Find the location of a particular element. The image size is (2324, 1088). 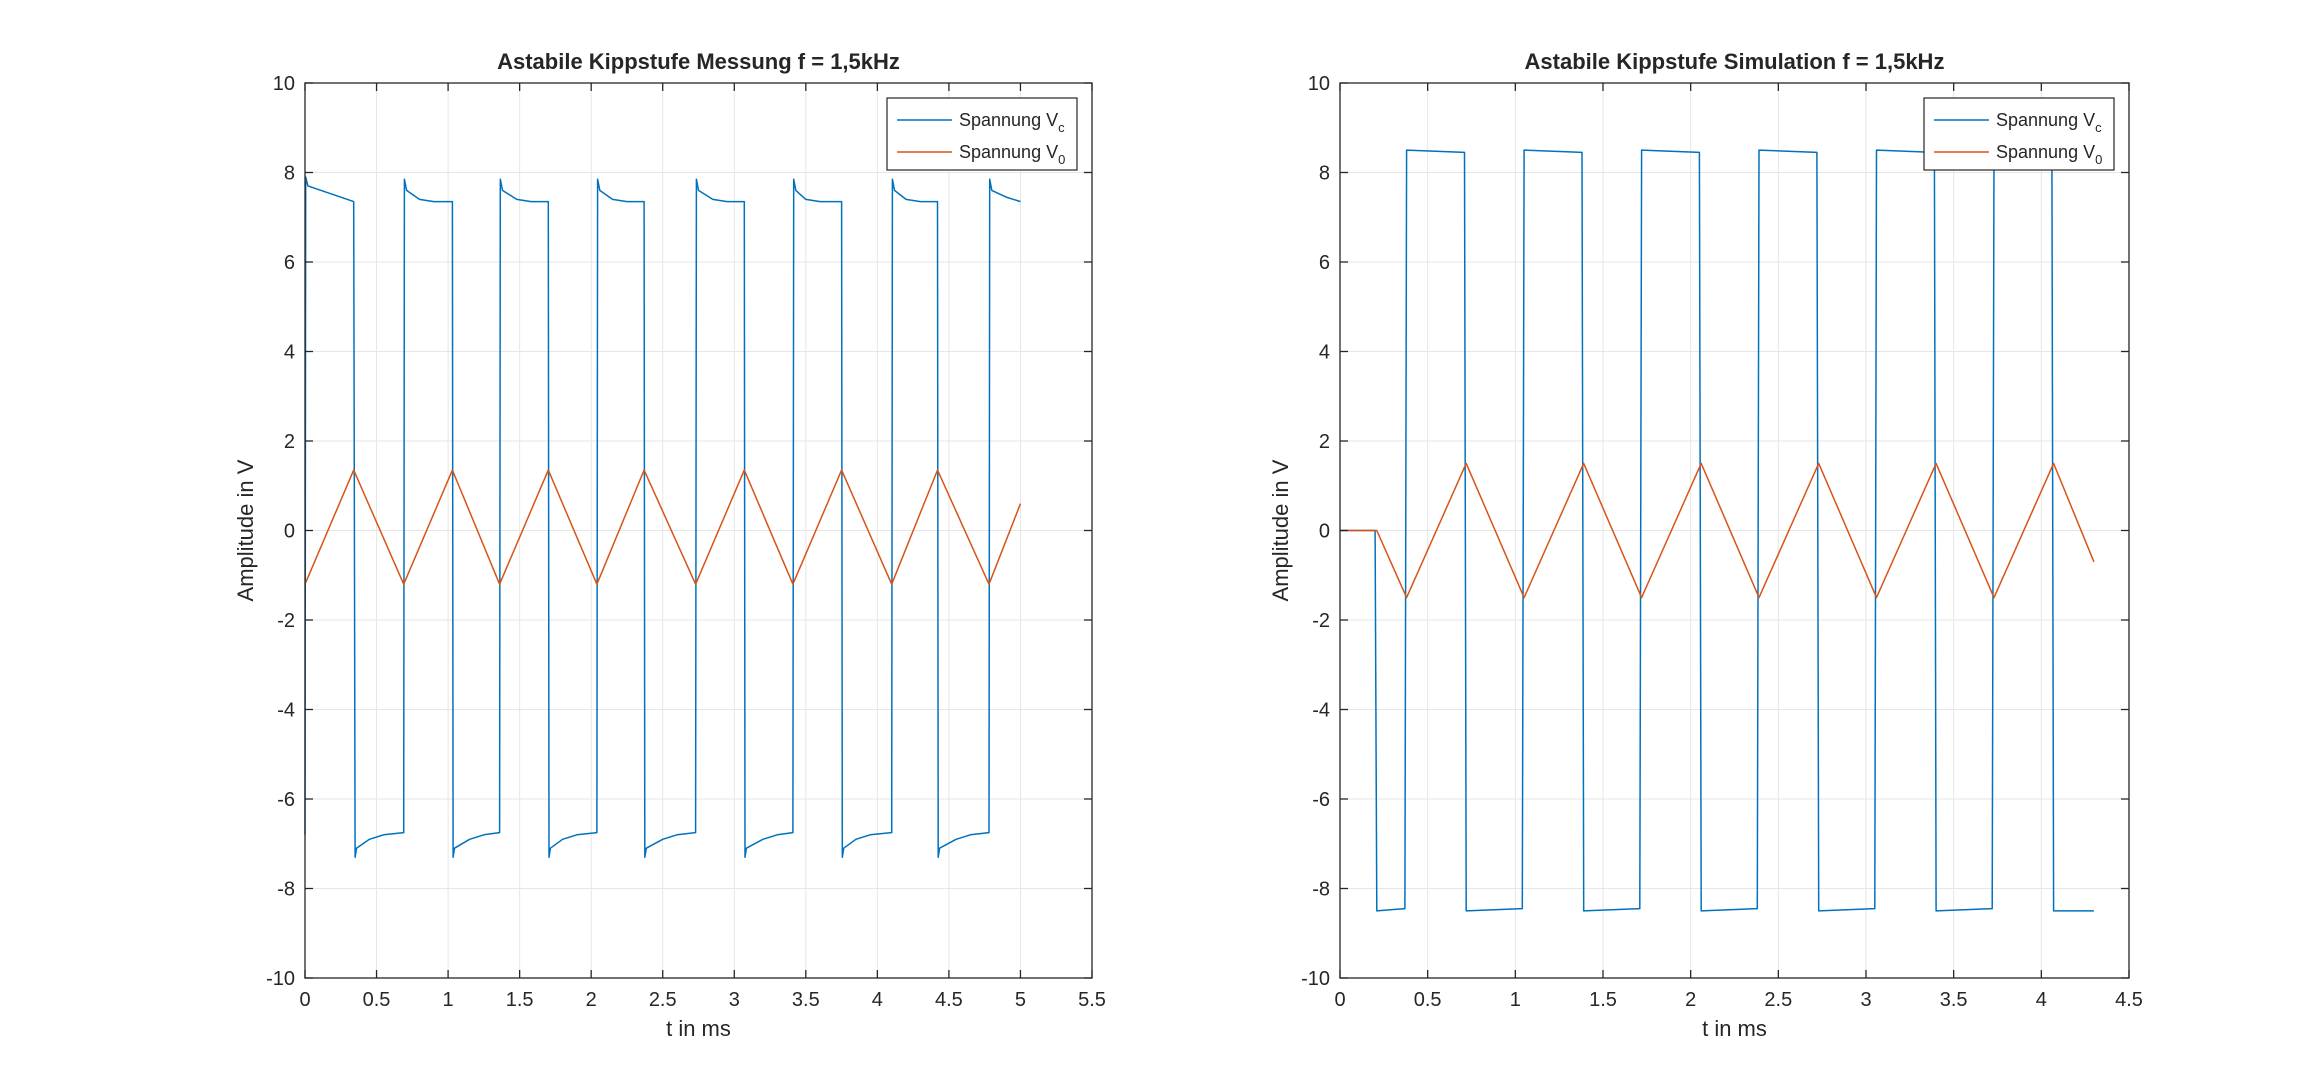

chart-title: Astabile Kippstufe Messung f = 1,5kHz is located at coordinates (698, 61).